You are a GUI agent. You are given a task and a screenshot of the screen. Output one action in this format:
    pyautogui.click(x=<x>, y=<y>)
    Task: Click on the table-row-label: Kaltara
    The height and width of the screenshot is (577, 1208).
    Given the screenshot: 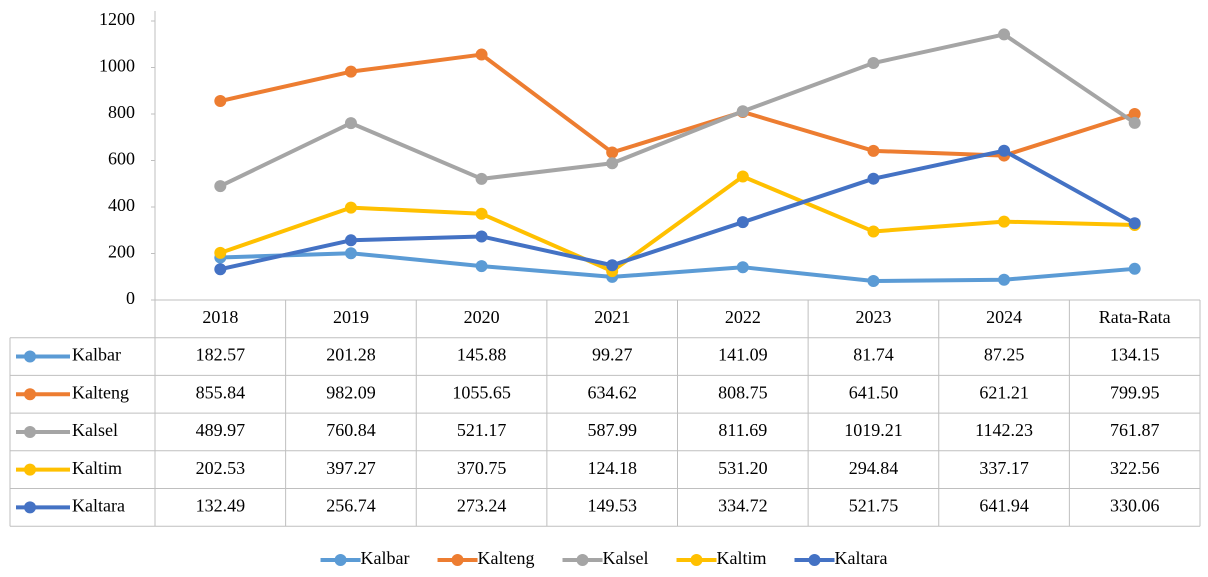 What is the action you would take?
    pyautogui.click(x=98, y=505)
    